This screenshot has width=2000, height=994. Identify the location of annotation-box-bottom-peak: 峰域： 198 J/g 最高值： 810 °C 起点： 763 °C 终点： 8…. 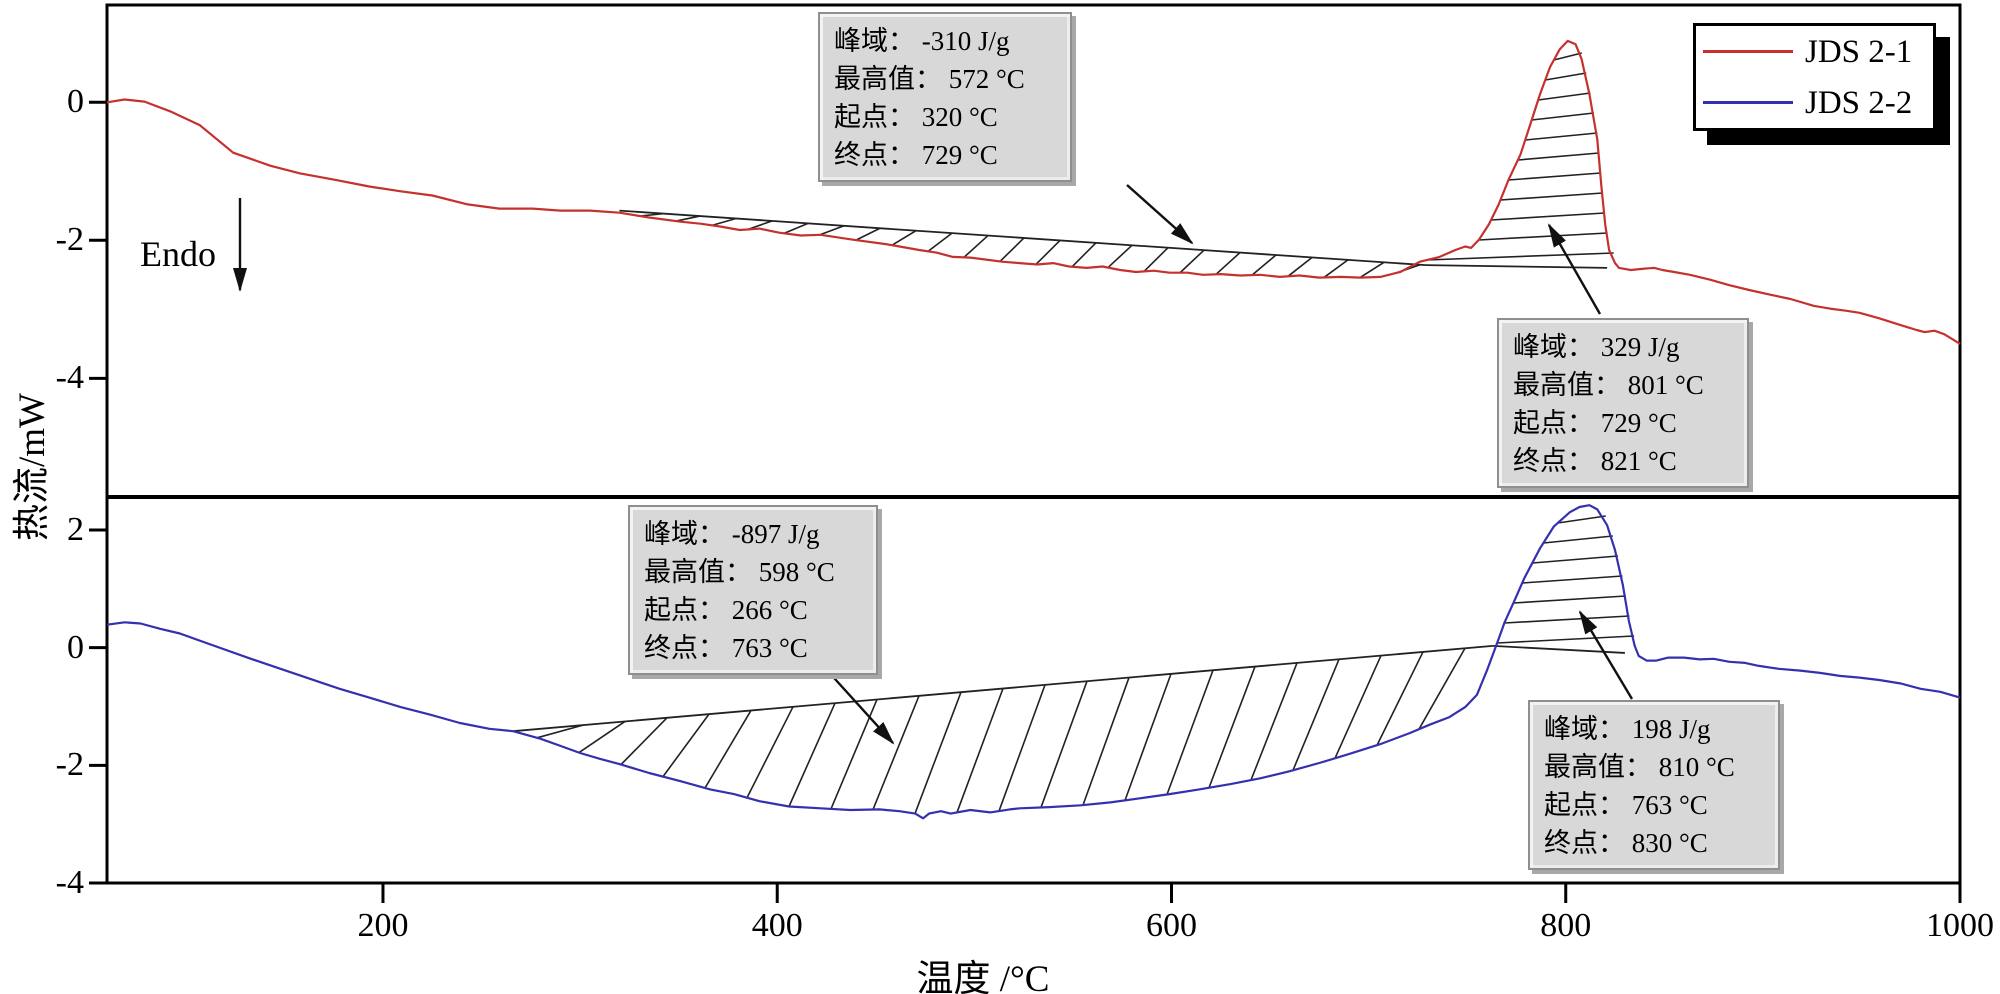
(1654, 785).